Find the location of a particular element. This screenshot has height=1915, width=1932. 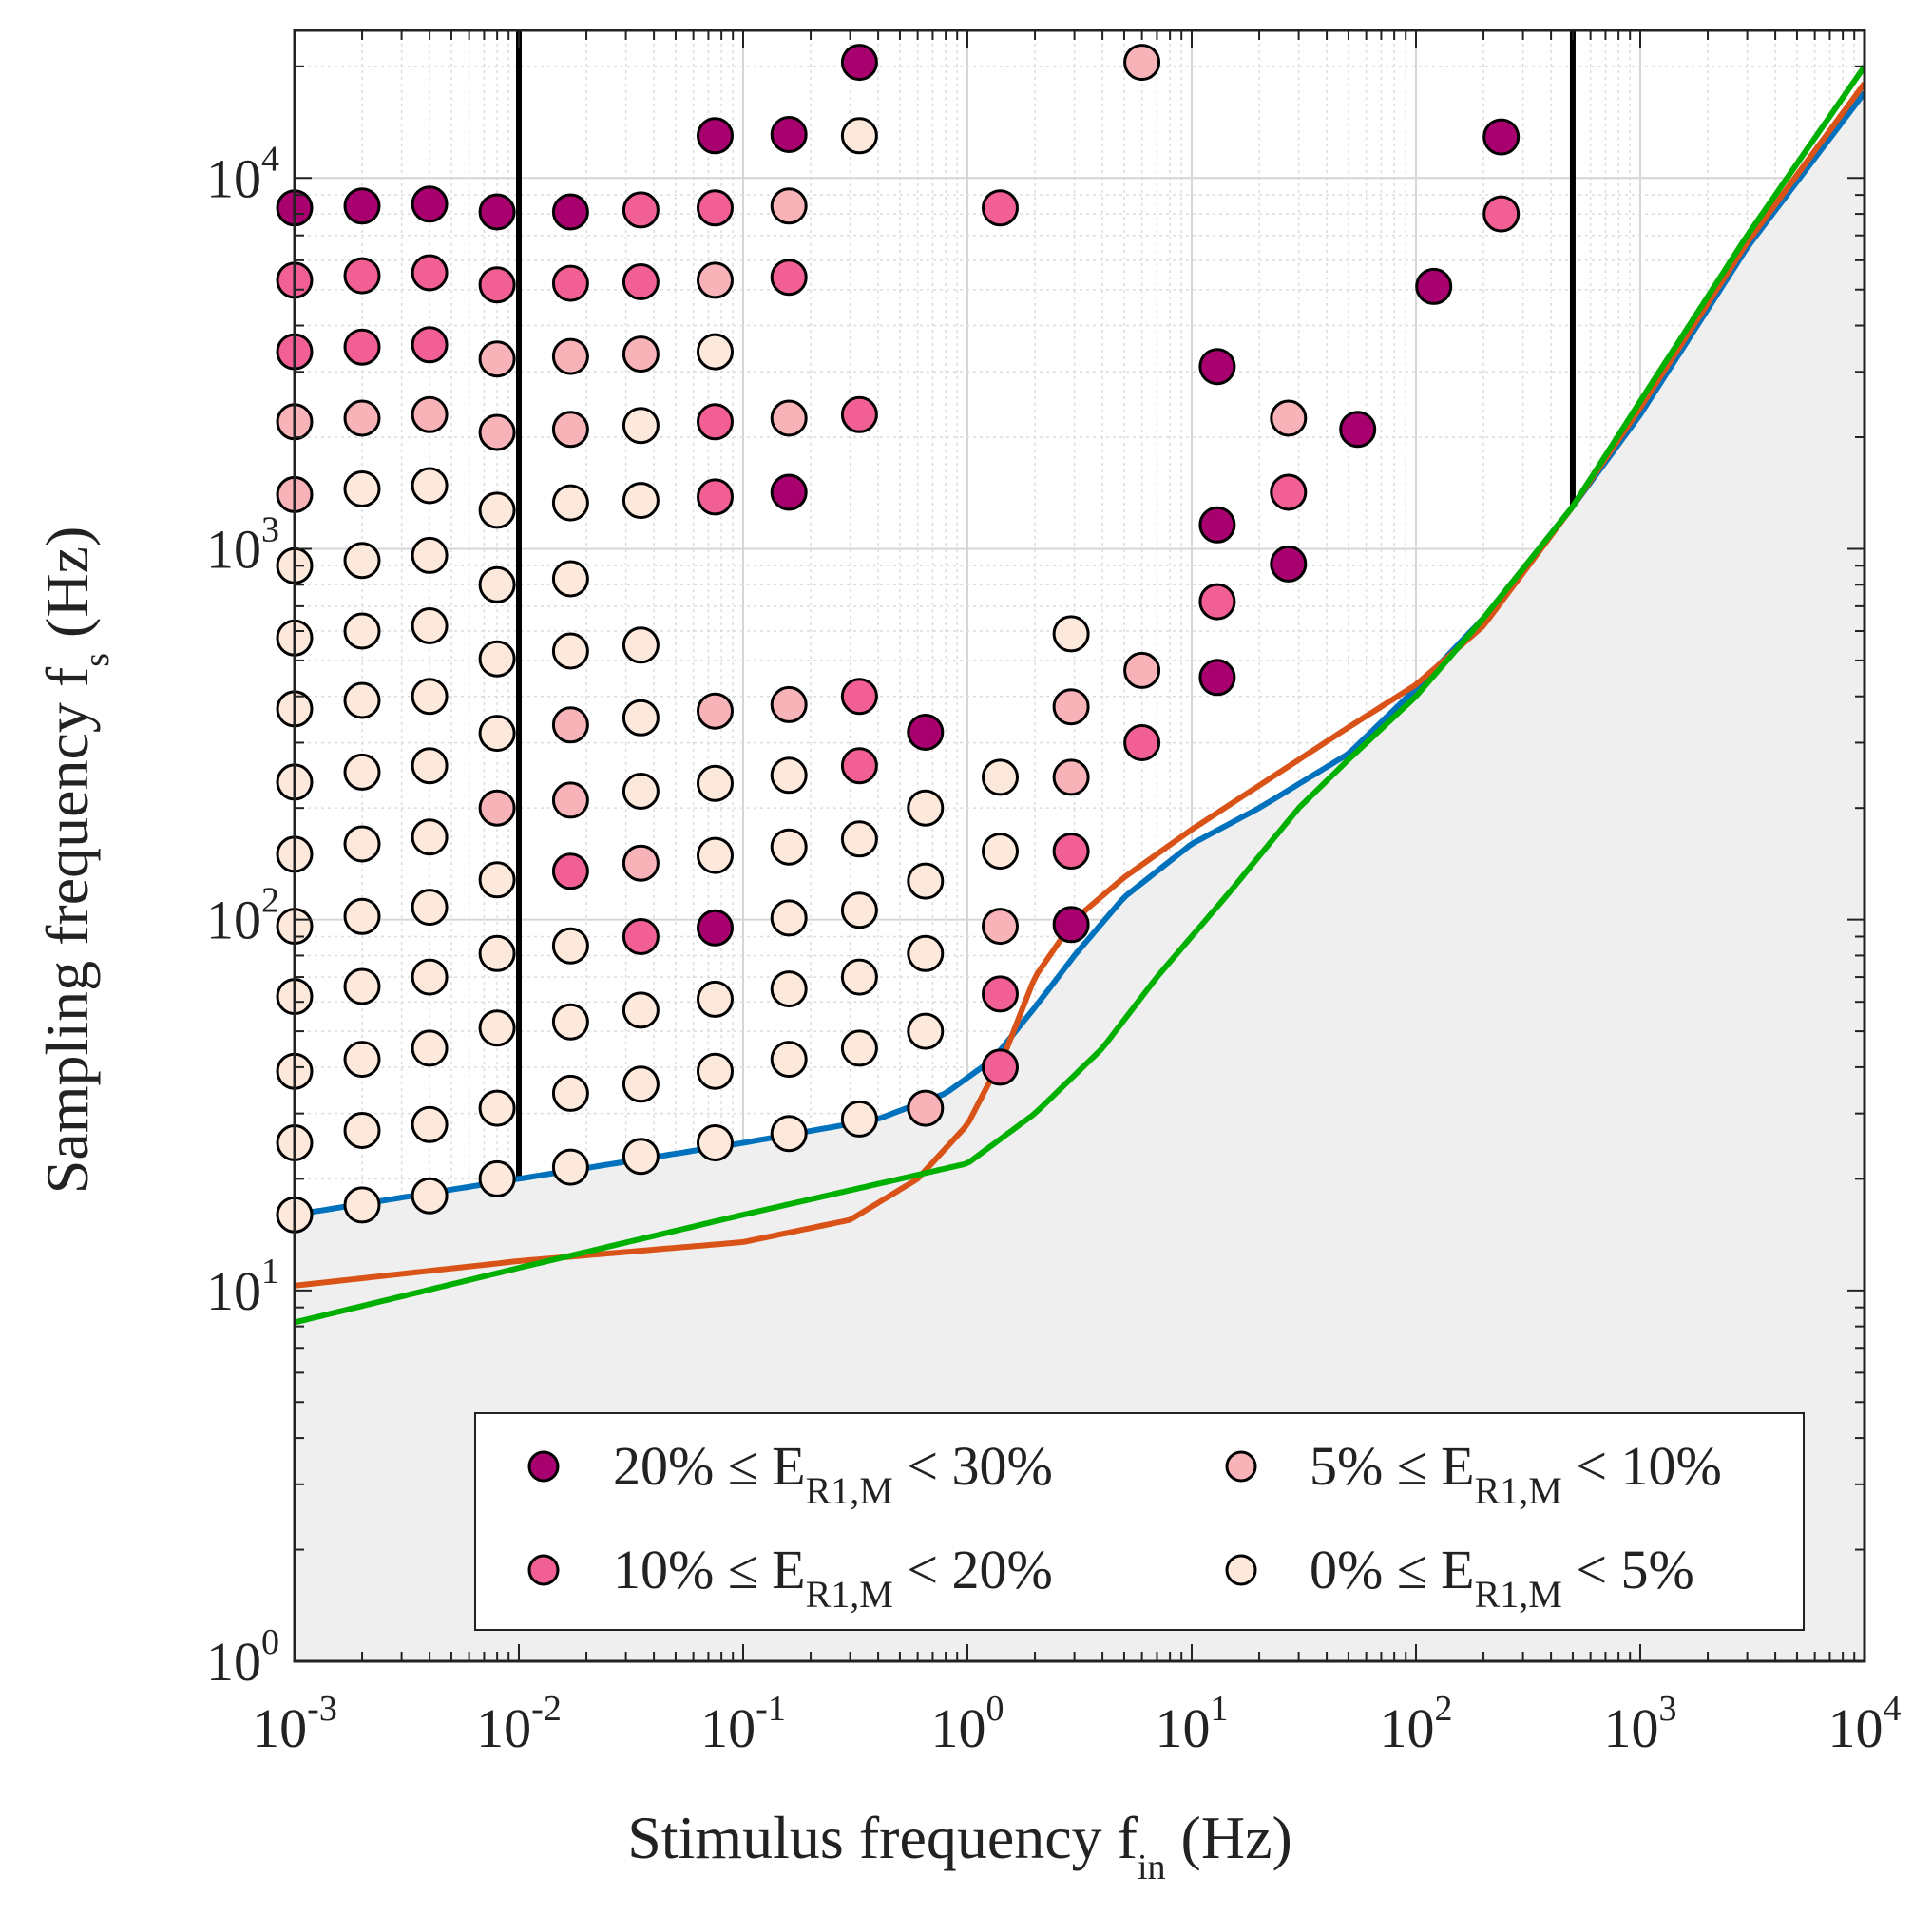

x-tick-label: 10⁰ is located at coordinates (967, 1724).